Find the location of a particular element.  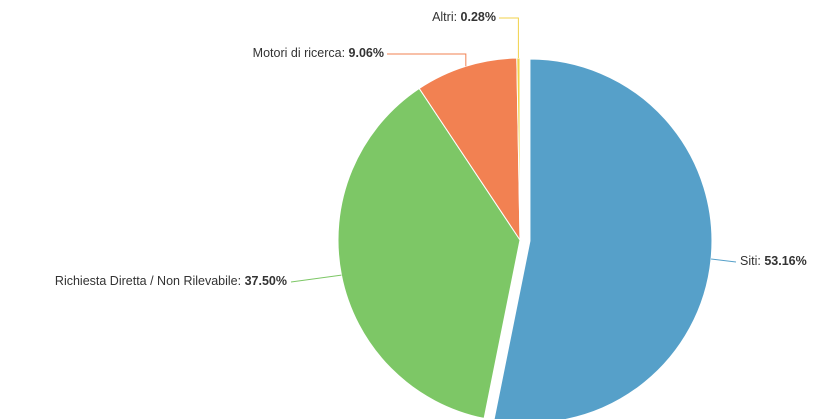

slice-value: 53.16% is located at coordinates (785, 261).